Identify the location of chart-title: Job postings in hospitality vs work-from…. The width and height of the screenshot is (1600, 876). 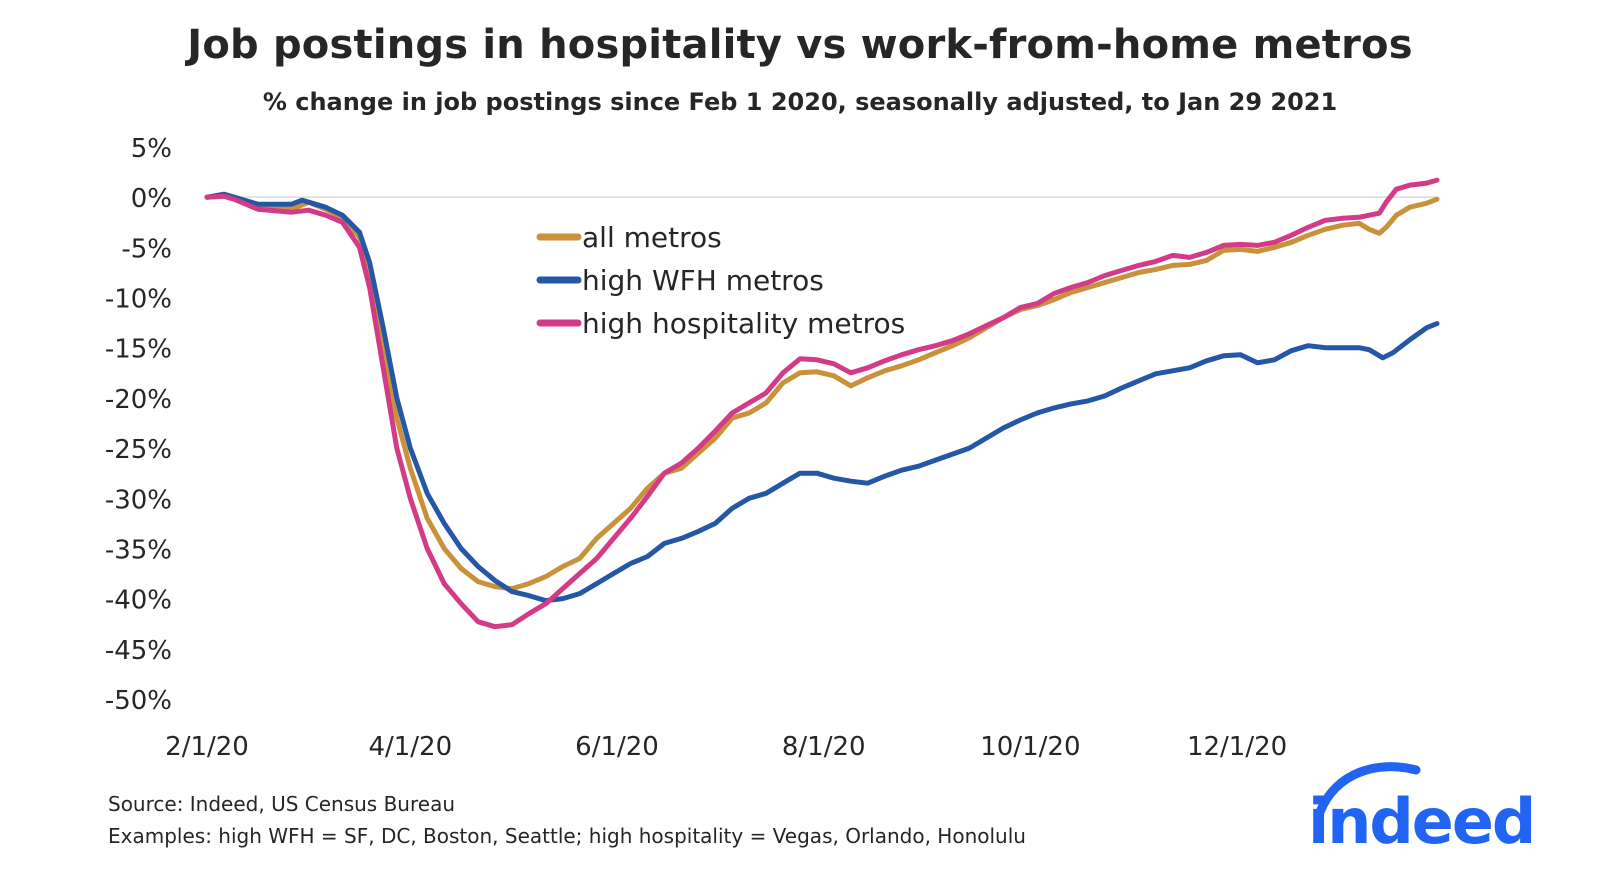
(800, 45).